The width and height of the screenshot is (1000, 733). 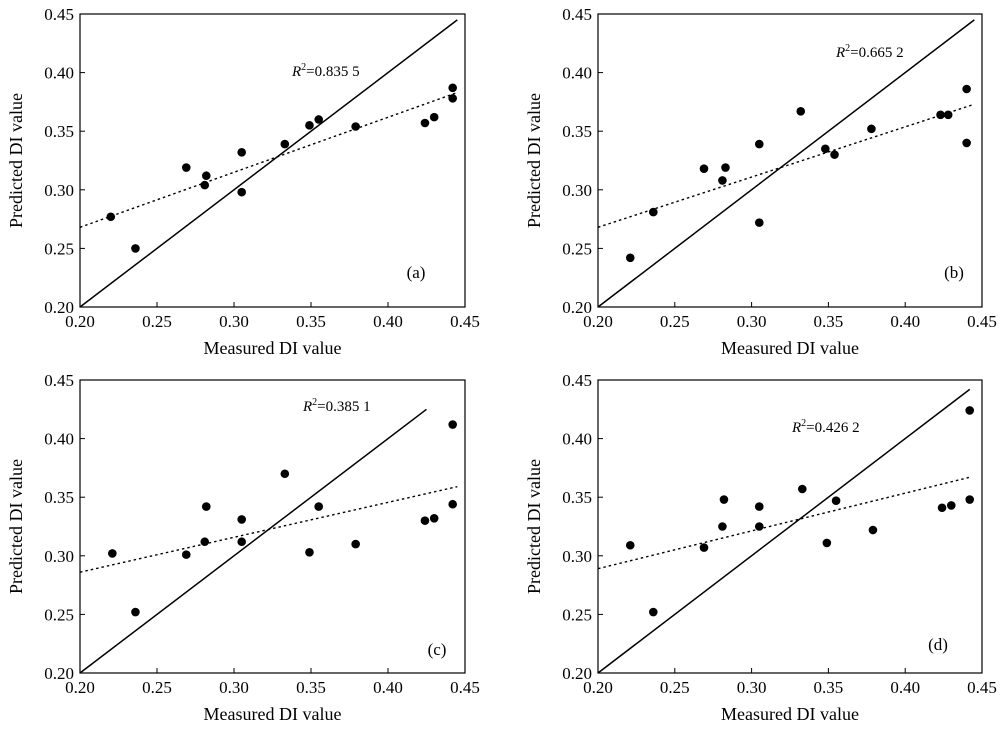 I want to click on r2-annotation: R2=0.426 2, so click(x=825, y=427).